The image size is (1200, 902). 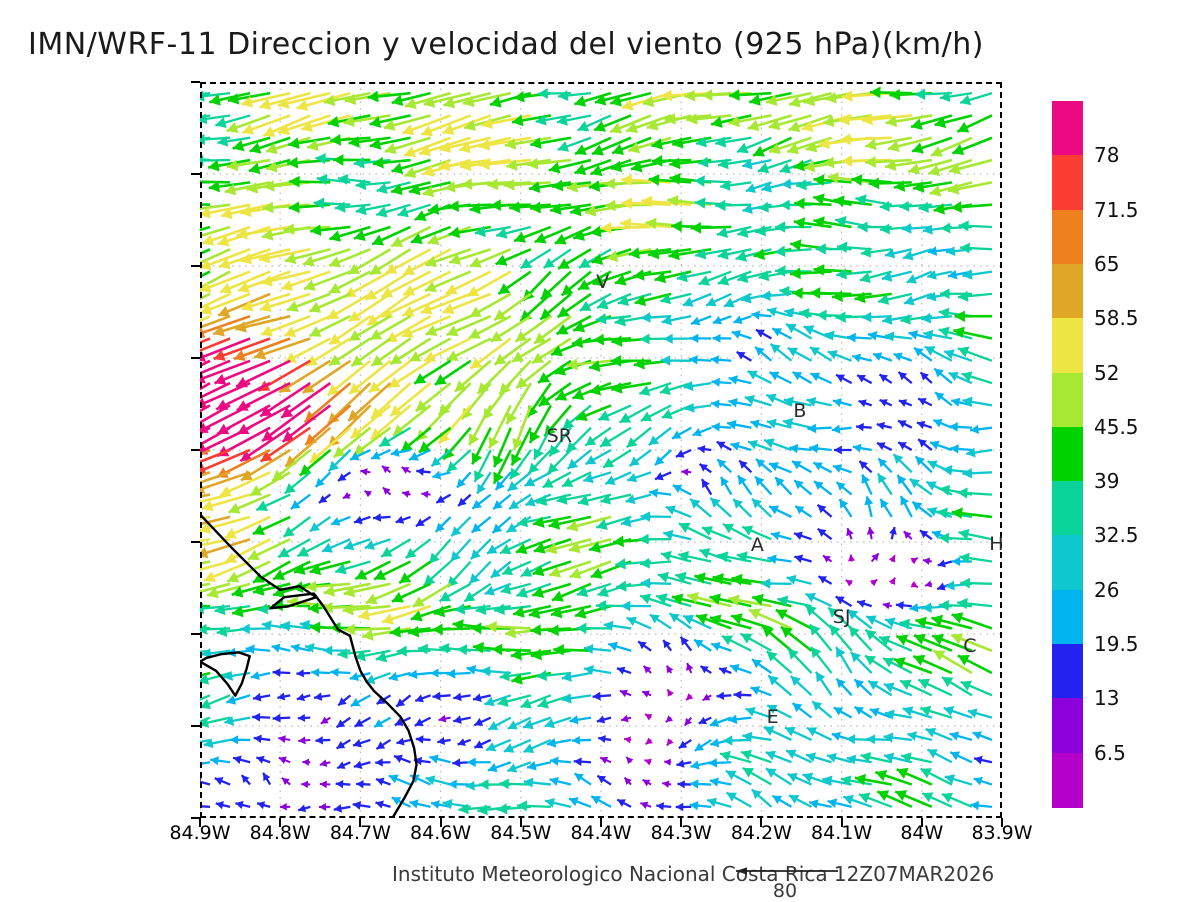 What do you see at coordinates (1106, 481) in the screenshot?
I see `colorbar-tick-label: 39` at bounding box center [1106, 481].